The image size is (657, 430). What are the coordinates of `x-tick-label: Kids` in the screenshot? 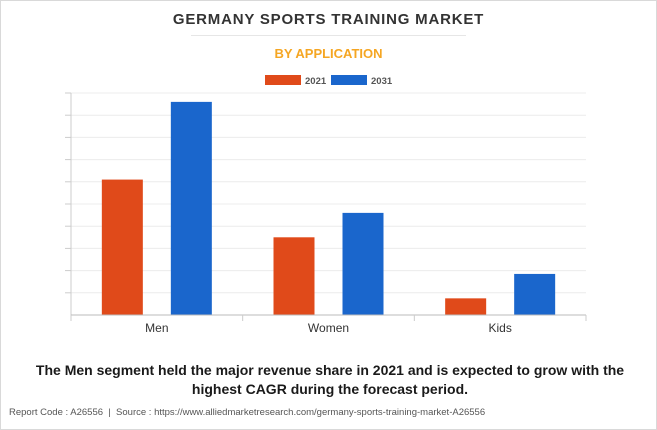 It's located at (499, 328).